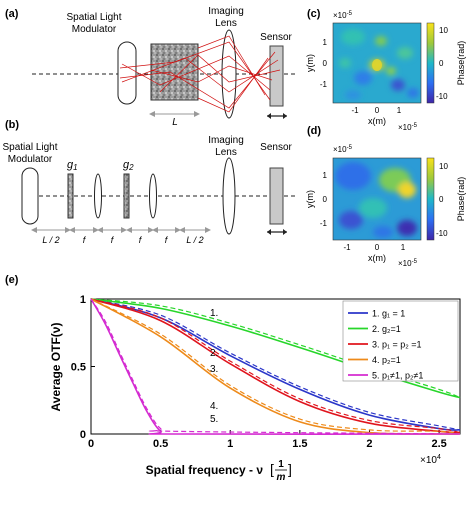 This screenshot has height=519, width=474. Describe the element at coordinates (281, 477) in the screenshot. I see `unit-denominator: m` at that location.